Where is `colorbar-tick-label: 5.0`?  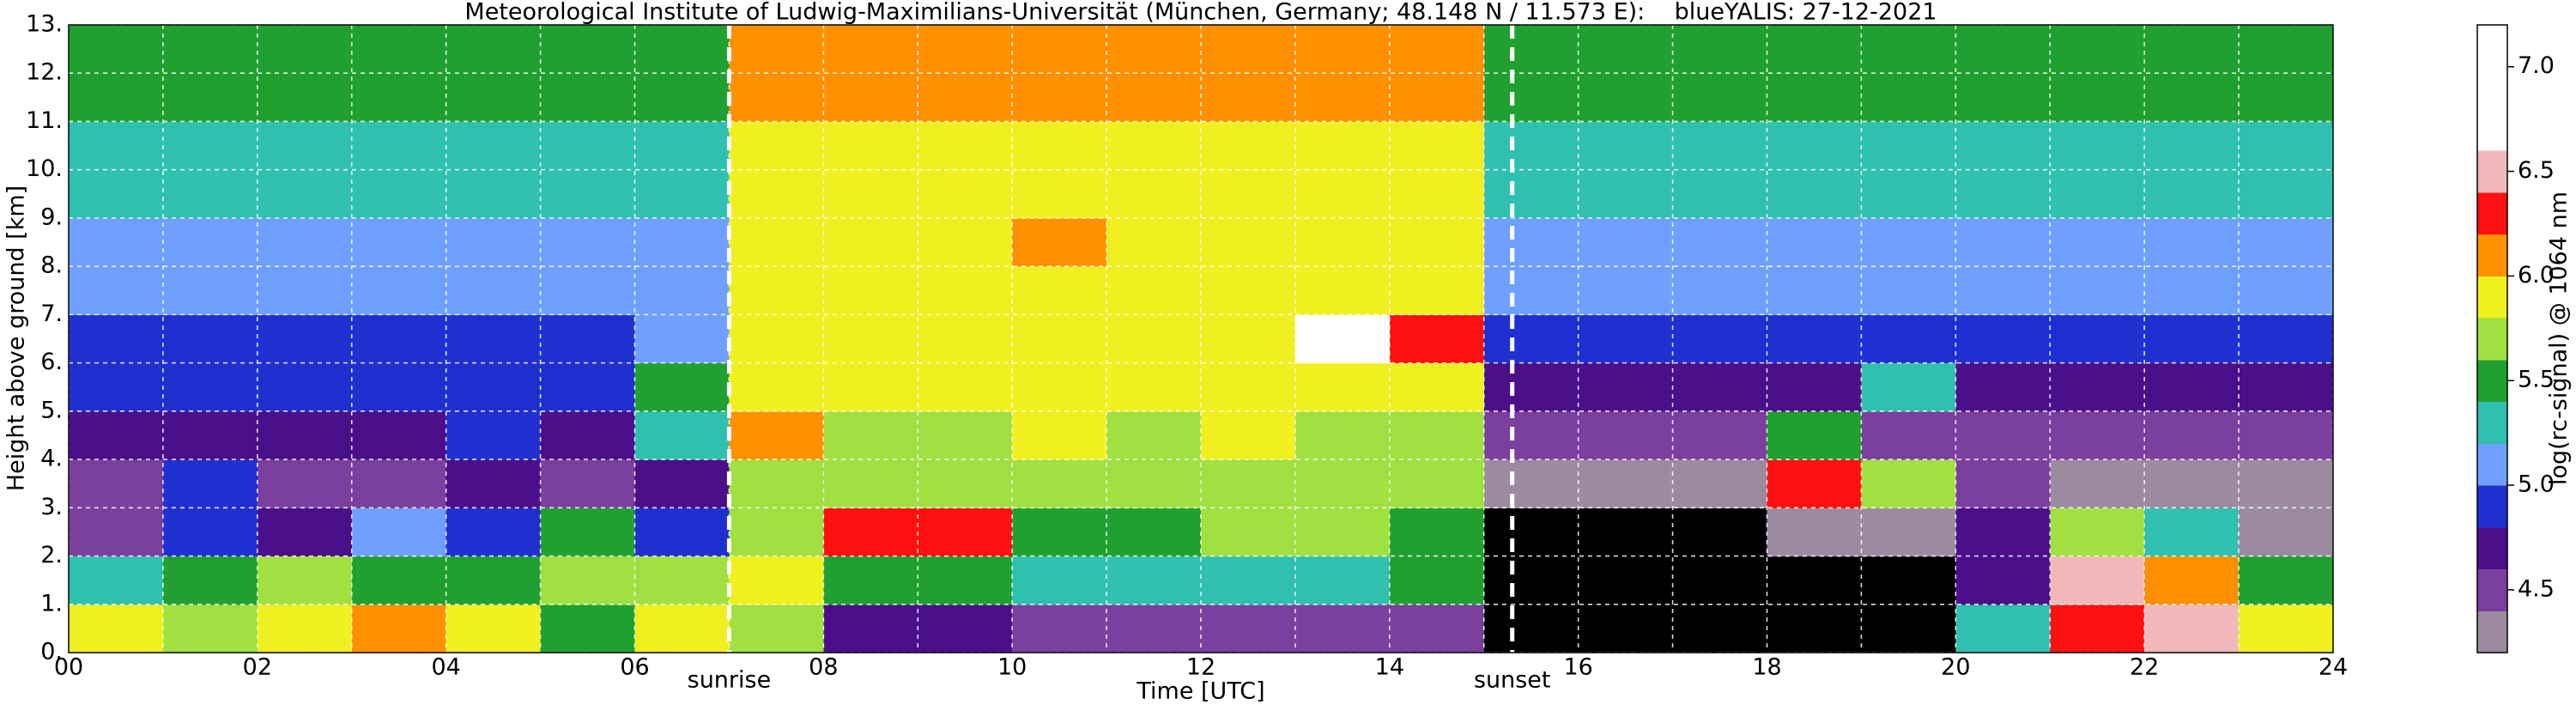
colorbar-tick-label: 5.0 is located at coordinates (2536, 485).